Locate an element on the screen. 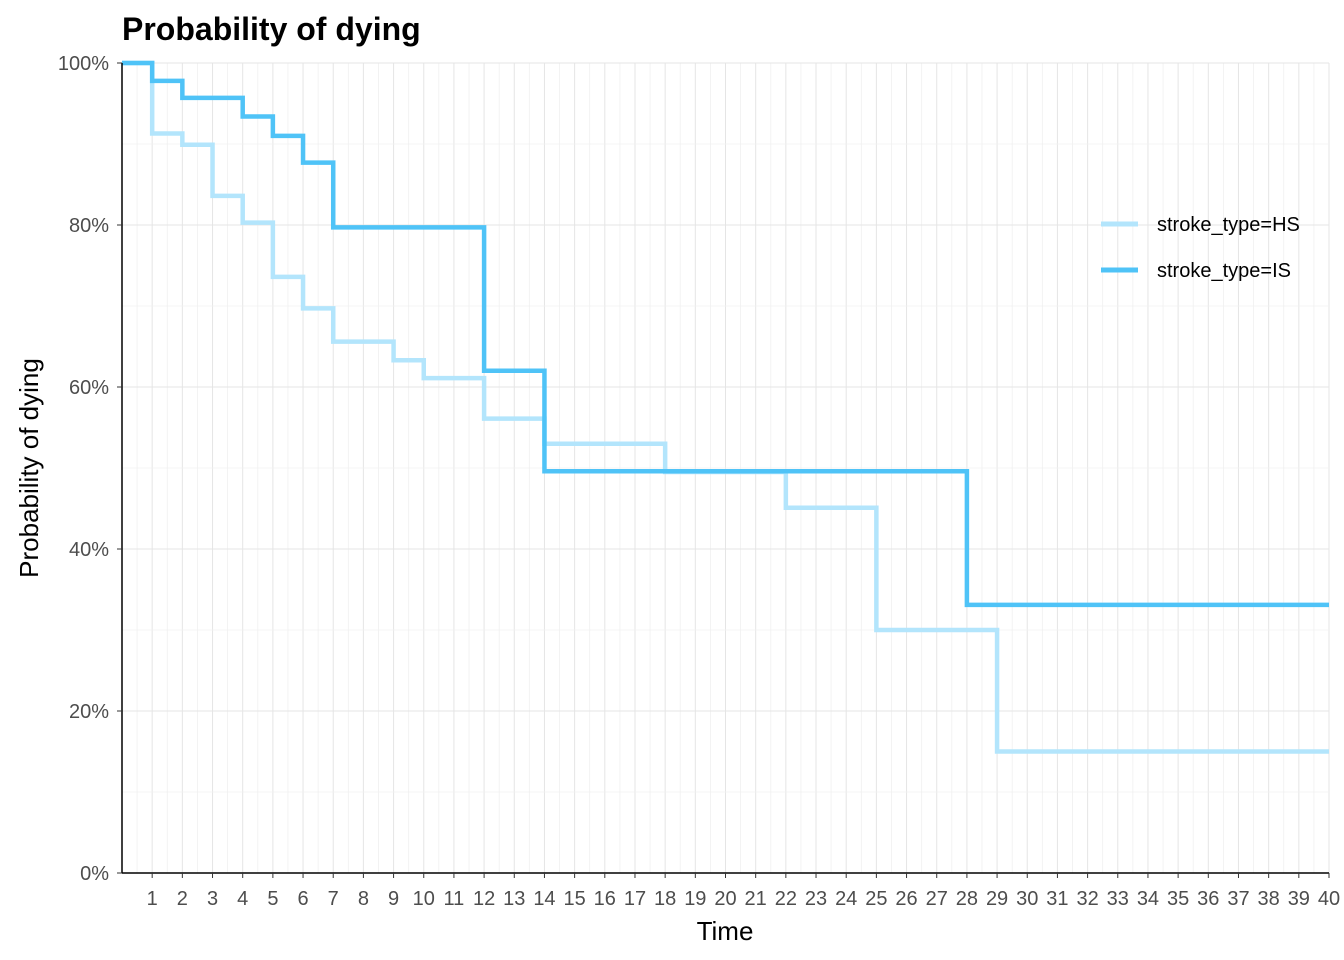  y-tick-label: 20% is located at coordinates (89, 712).